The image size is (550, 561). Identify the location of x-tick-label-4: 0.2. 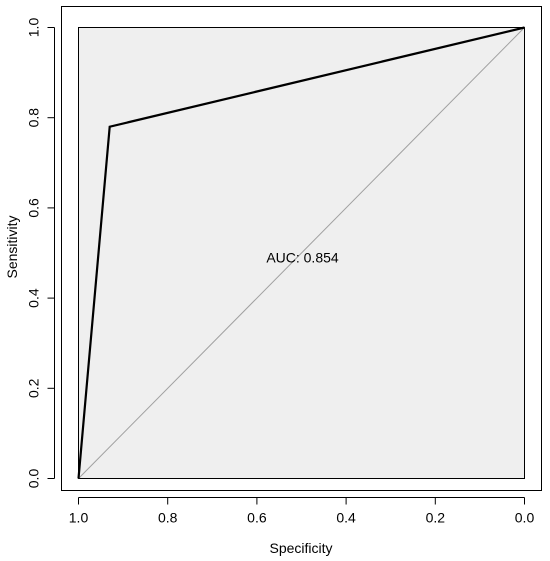
(436, 518).